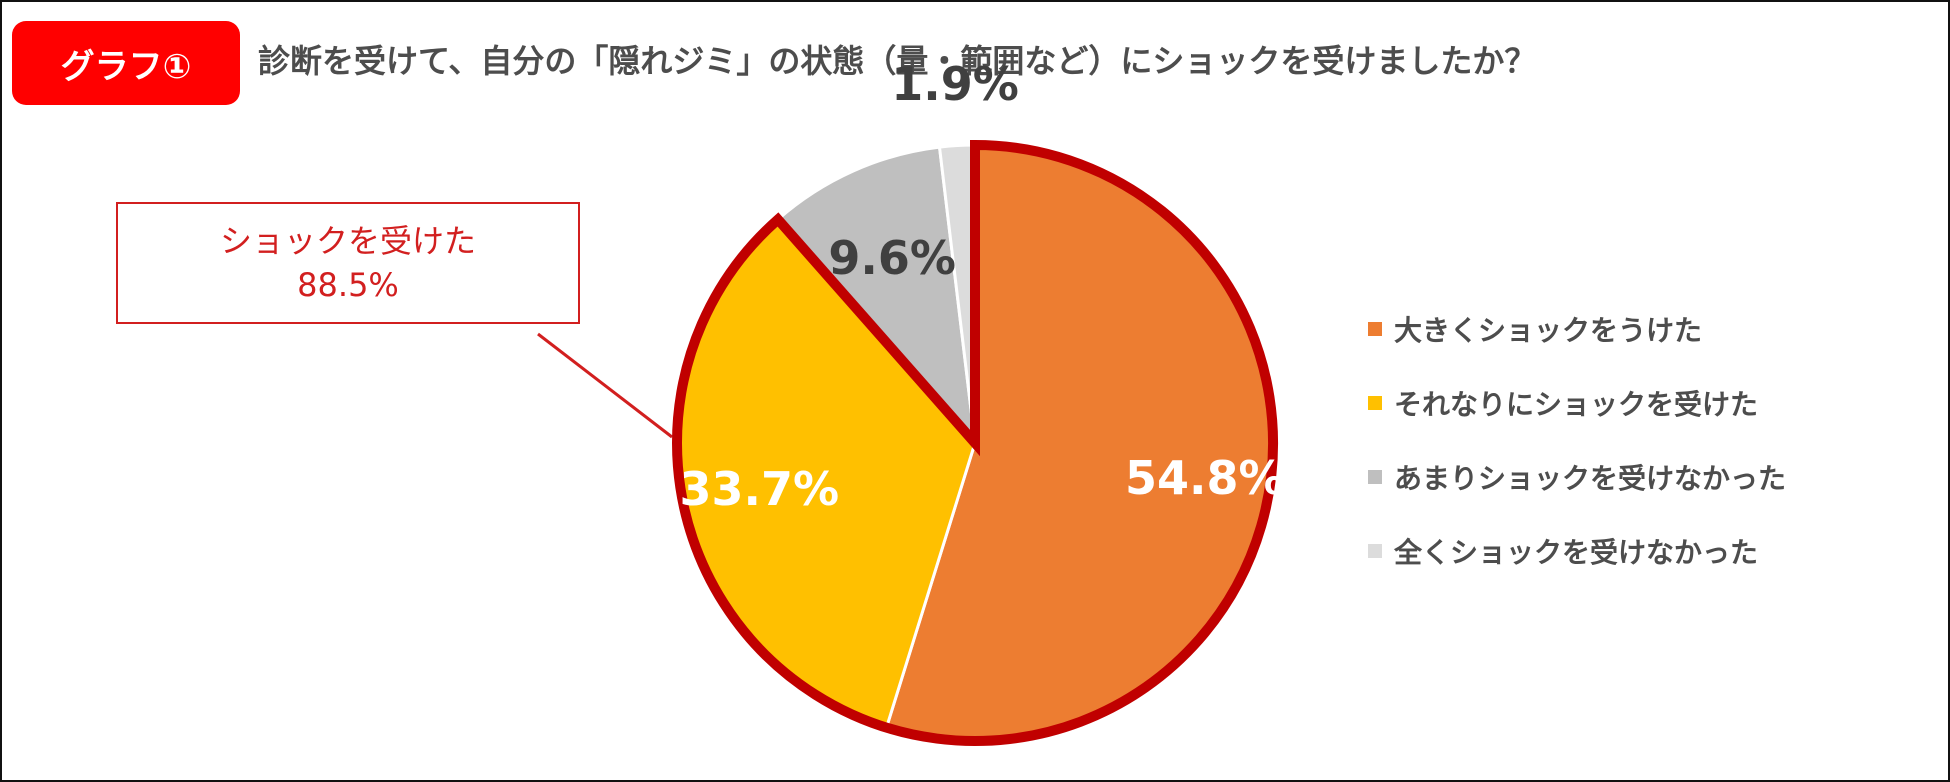 This screenshot has height=782, width=1950. Describe the element at coordinates (347, 241) in the screenshot. I see `callout-label: ショックを受けた` at that location.